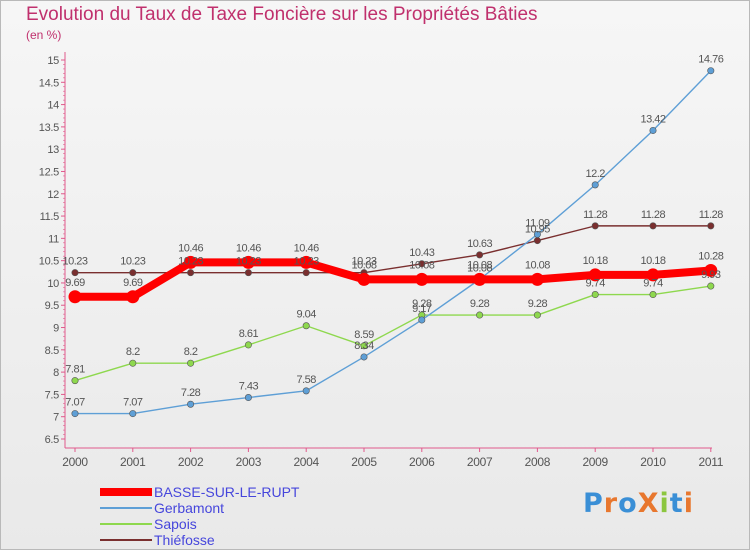 This screenshot has width=750, height=550. What do you see at coordinates (306, 315) in the screenshot?
I see `data-label: 9.04` at bounding box center [306, 315].